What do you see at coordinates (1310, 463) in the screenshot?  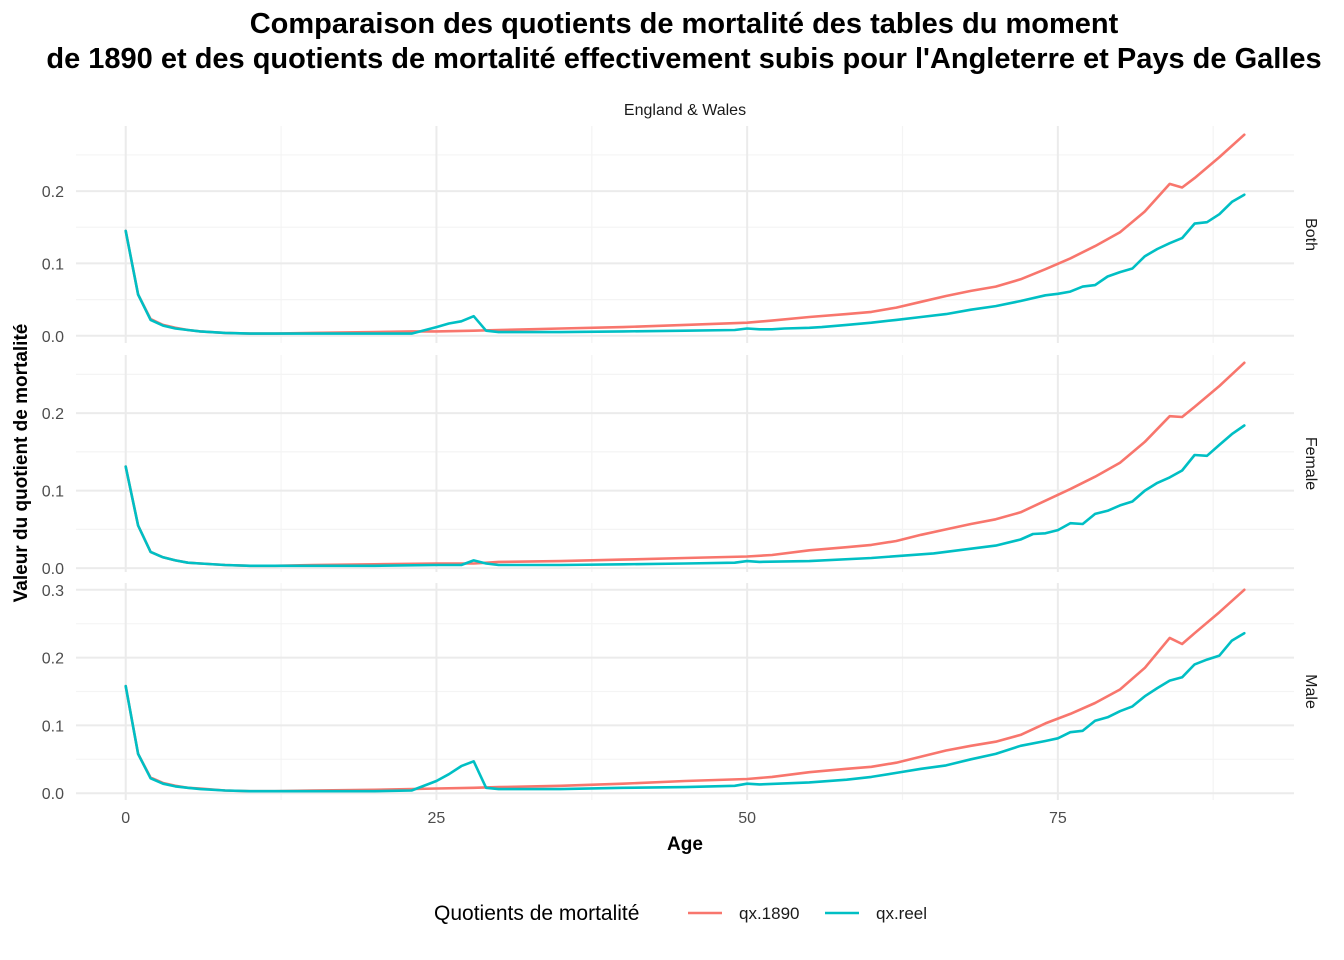 I see `facet-label-female: Female` at bounding box center [1310, 463].